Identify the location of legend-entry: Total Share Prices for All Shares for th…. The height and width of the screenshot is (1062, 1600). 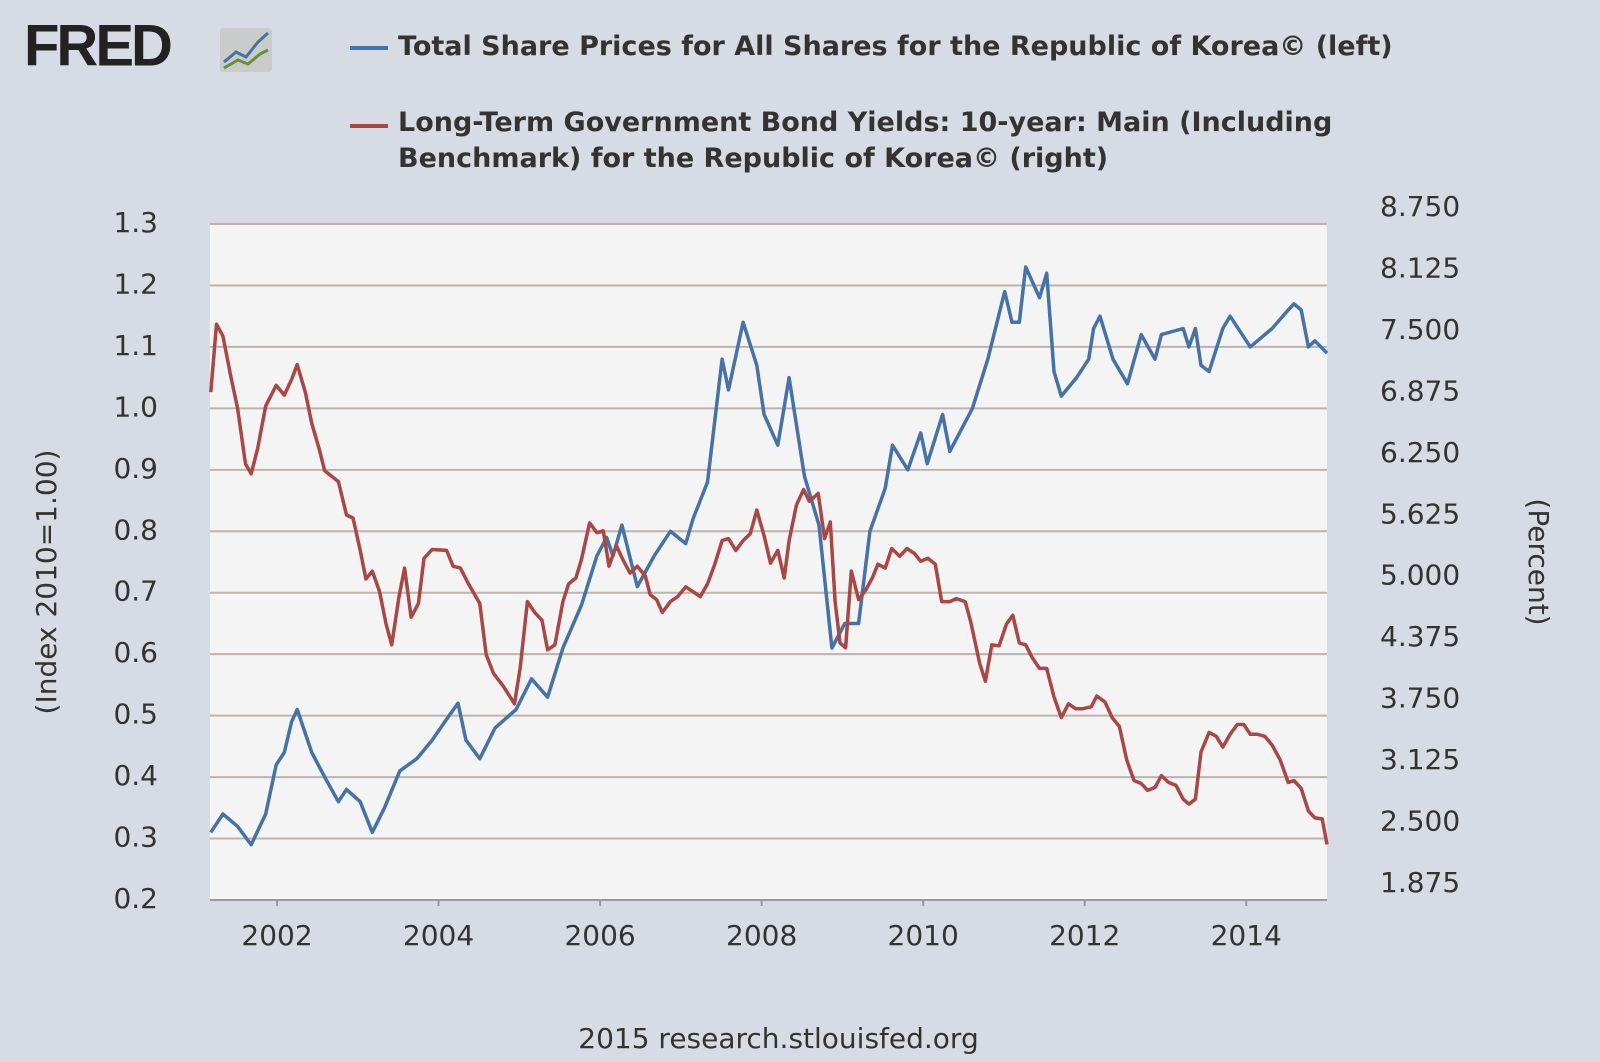
(895, 46).